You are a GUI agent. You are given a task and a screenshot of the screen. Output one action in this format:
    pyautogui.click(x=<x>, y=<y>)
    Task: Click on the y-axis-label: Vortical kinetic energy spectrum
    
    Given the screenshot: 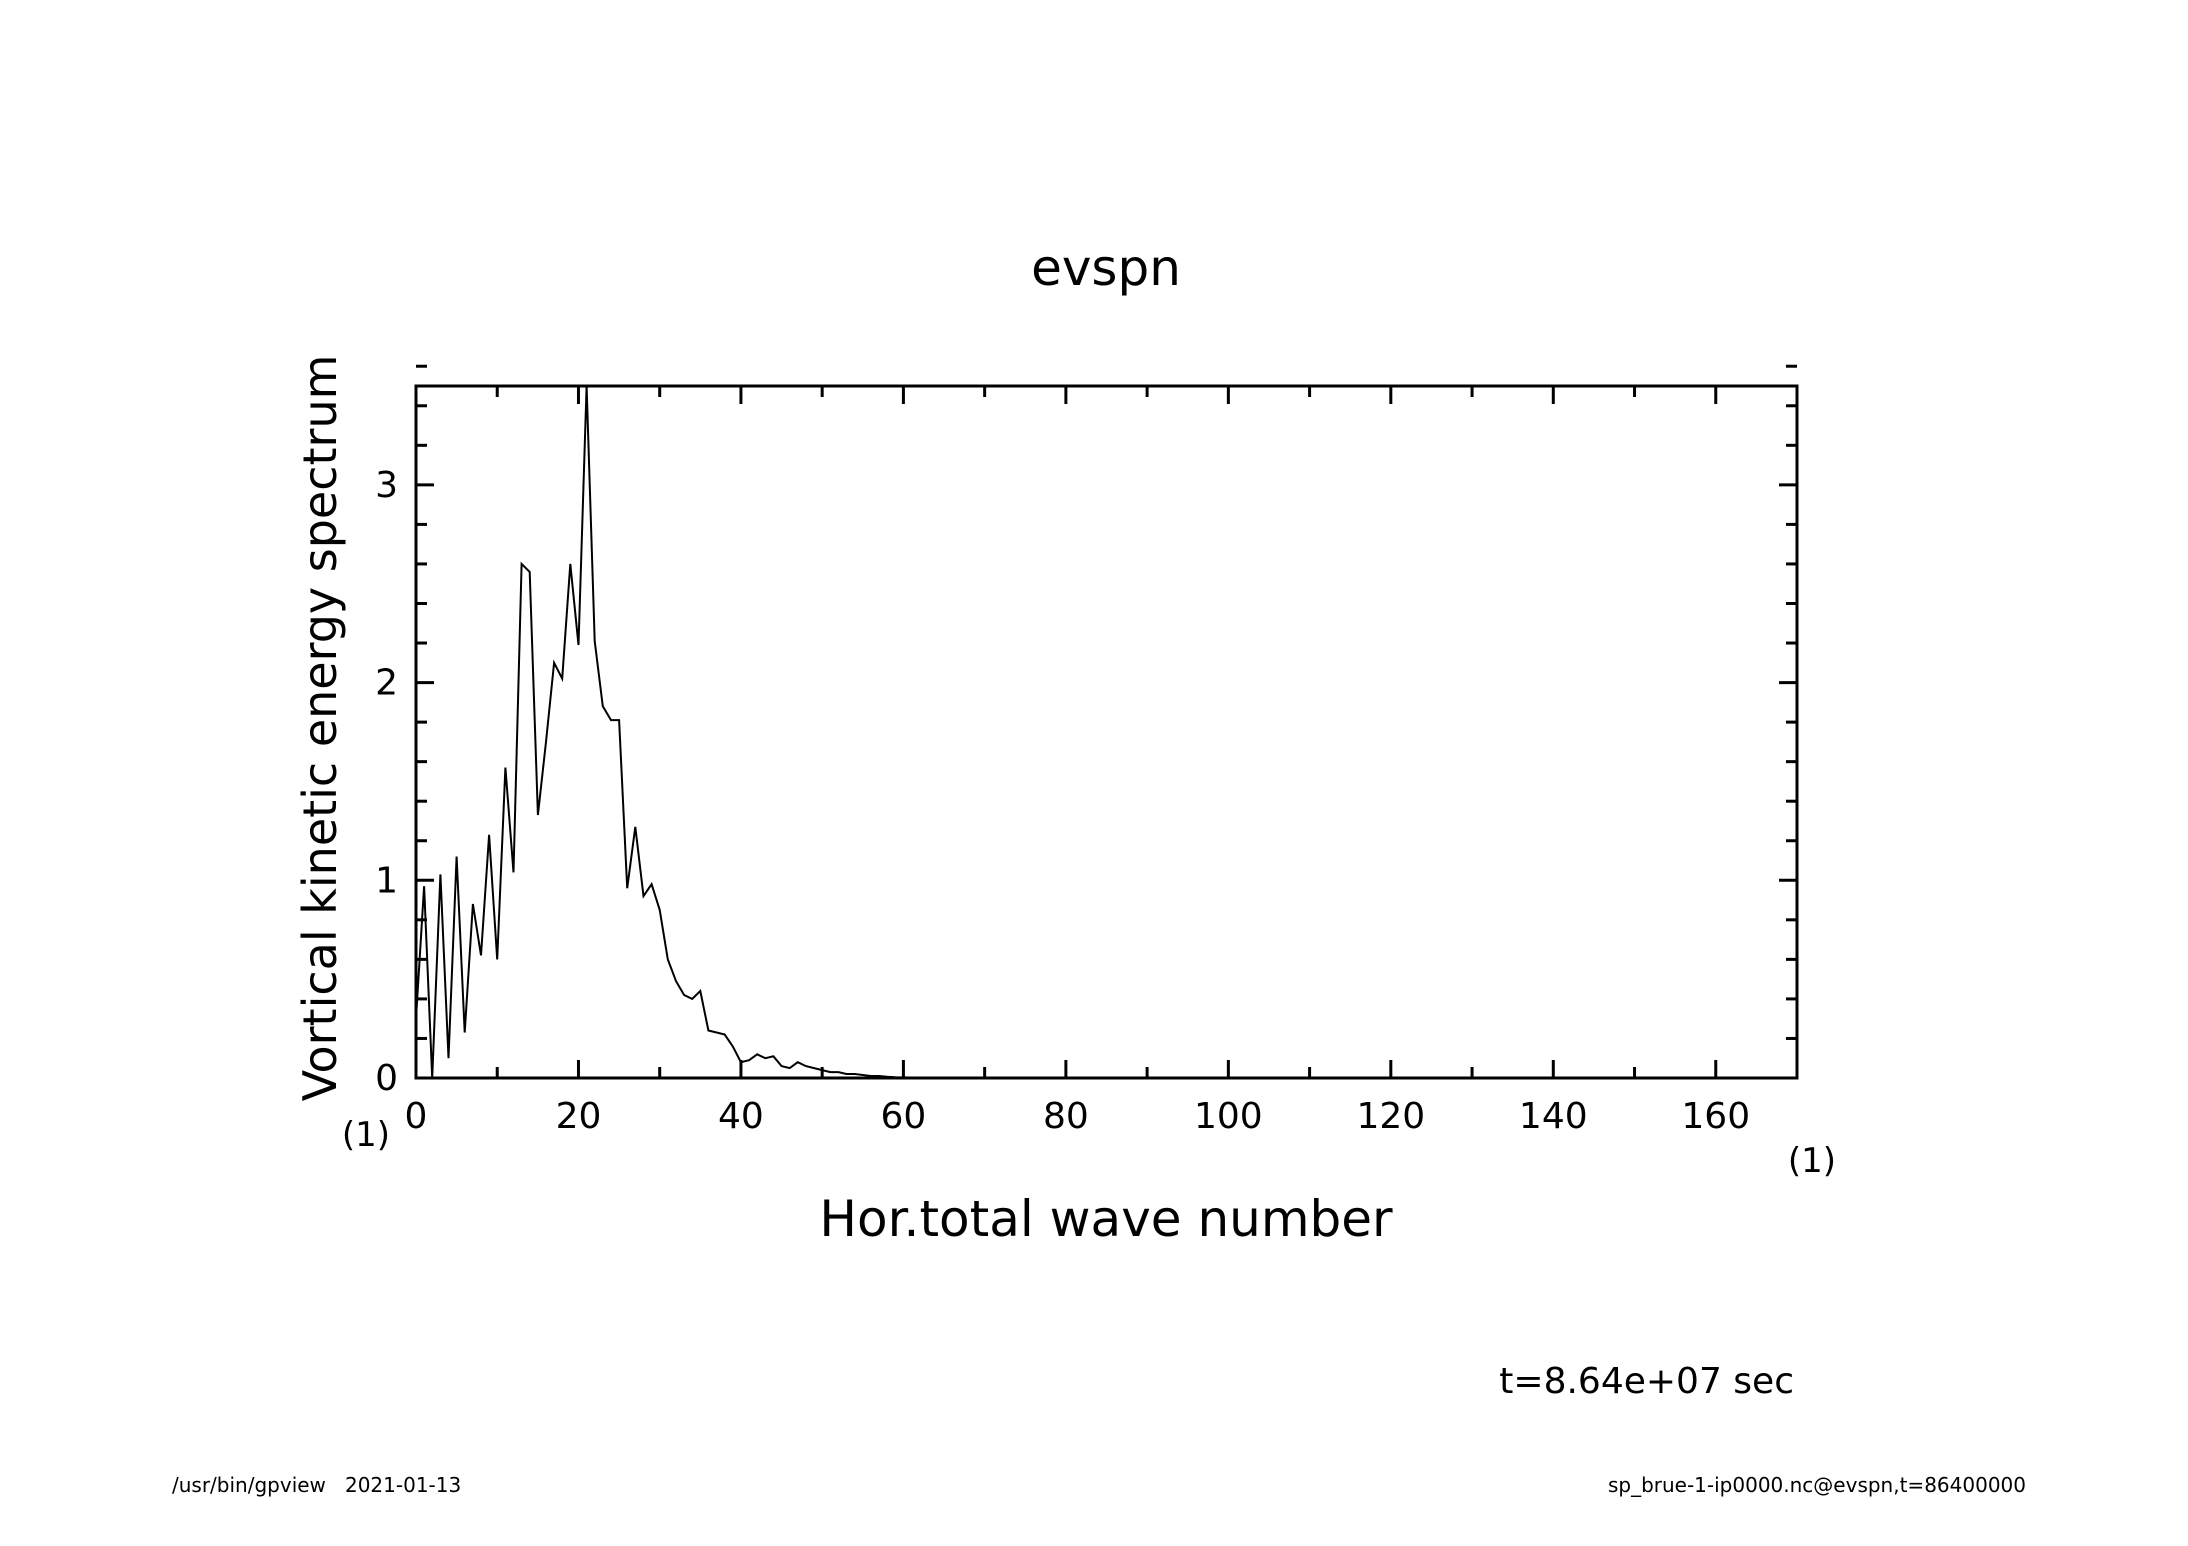 What is the action you would take?
    pyautogui.click(x=320, y=728)
    